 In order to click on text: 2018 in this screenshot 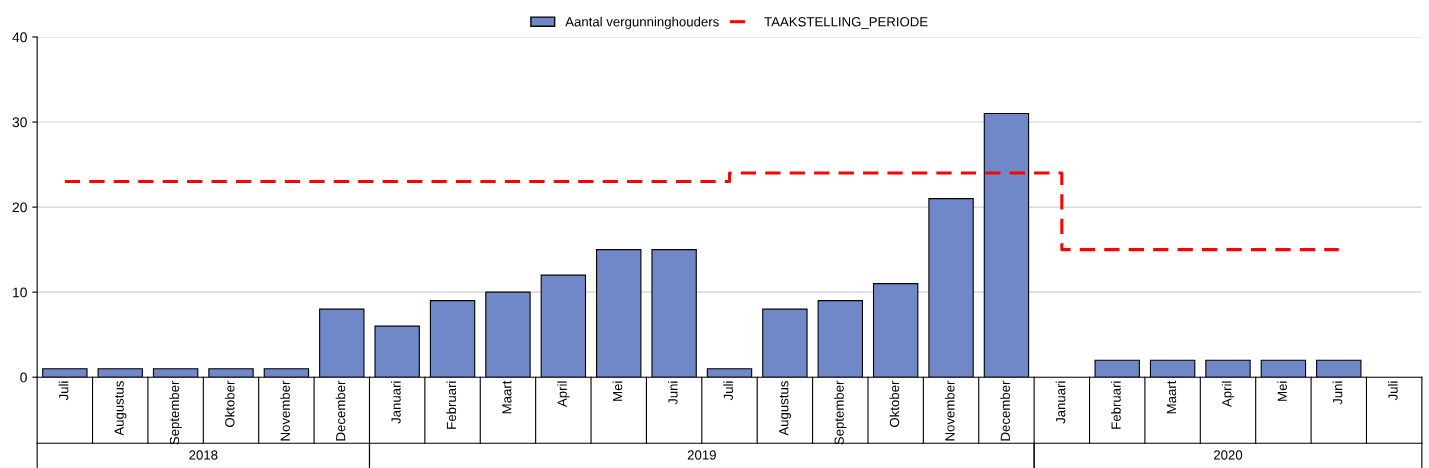, I will do `click(203, 455)`.